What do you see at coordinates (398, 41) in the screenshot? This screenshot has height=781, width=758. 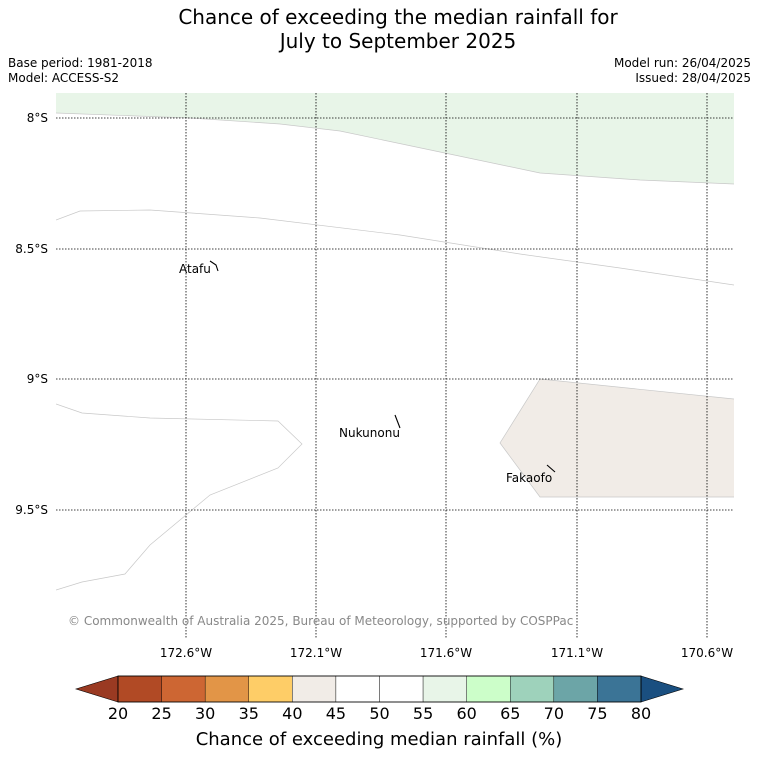 I see `title-line-2: July to September 2025` at bounding box center [398, 41].